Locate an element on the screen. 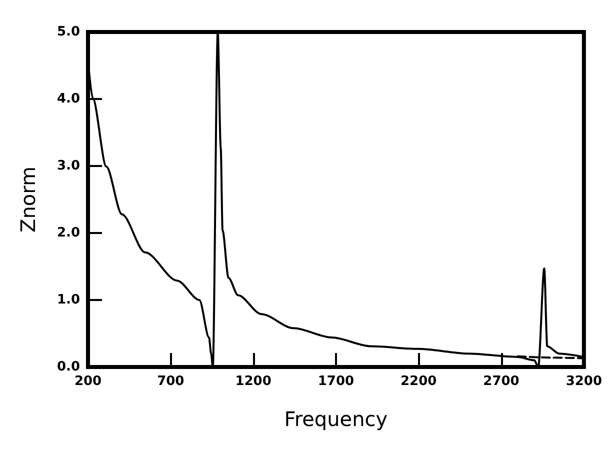 The image size is (613, 453). y-tick-label: 3.0 is located at coordinates (68, 166).